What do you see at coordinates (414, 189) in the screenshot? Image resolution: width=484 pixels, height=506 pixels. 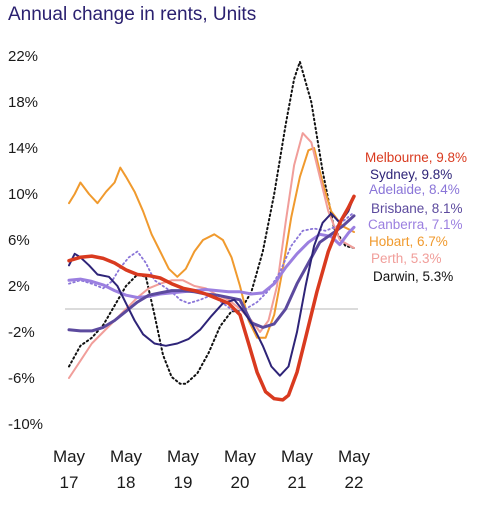 I see `legend-label-adelaide: Adelaide, 8.4%` at bounding box center [414, 189].